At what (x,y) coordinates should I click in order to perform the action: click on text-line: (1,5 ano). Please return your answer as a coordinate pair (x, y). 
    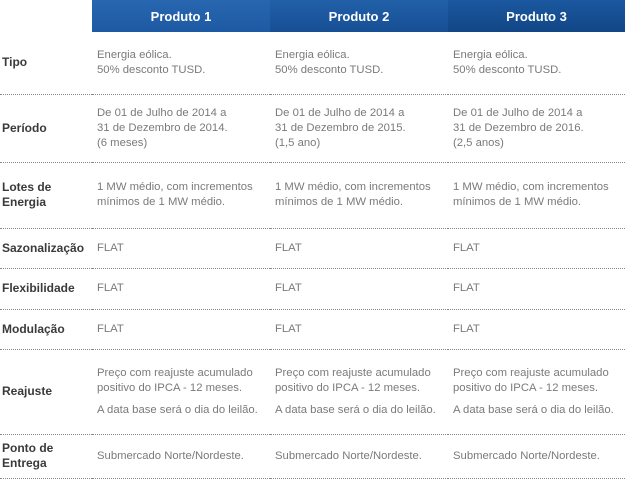
    Looking at the image, I should click on (298, 142).